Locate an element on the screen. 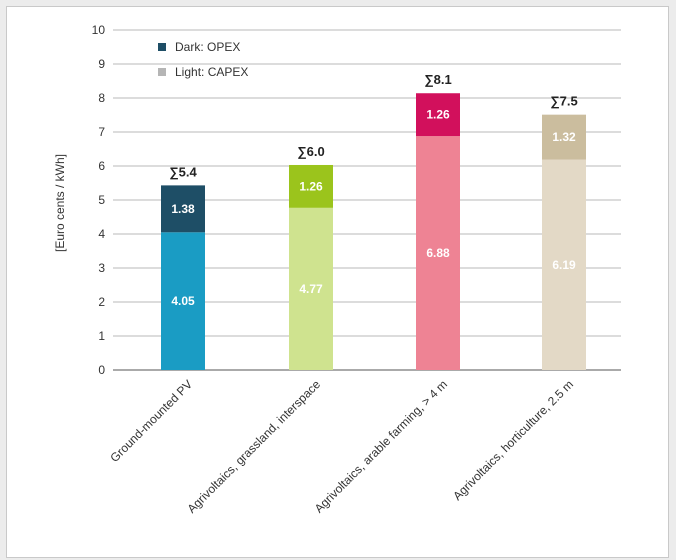 The height and width of the screenshot is (560, 676). total-label: ∑8.1 is located at coordinates (437, 79).